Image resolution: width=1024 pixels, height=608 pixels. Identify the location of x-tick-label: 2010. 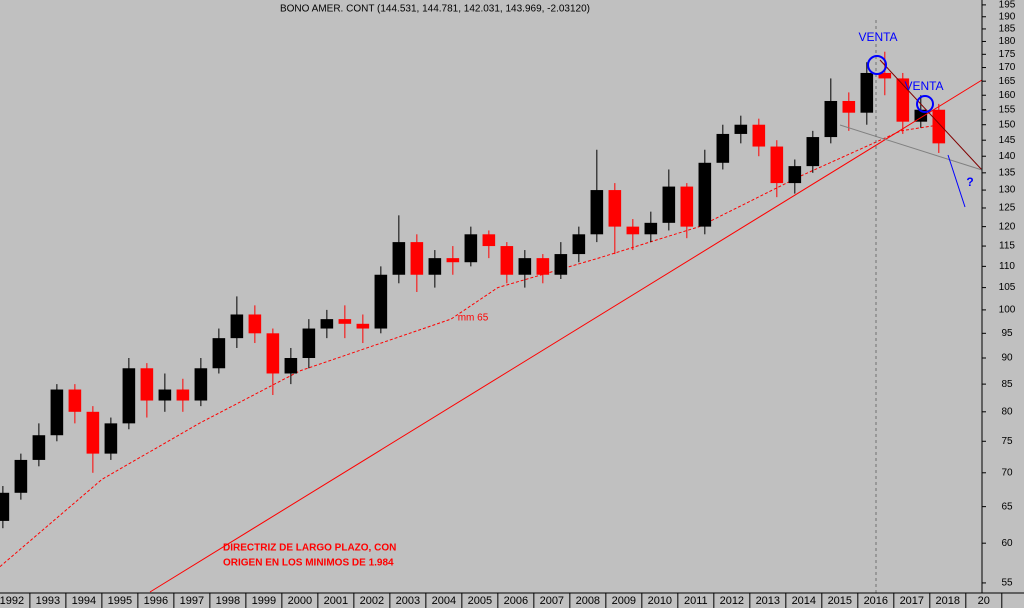
(660, 601).